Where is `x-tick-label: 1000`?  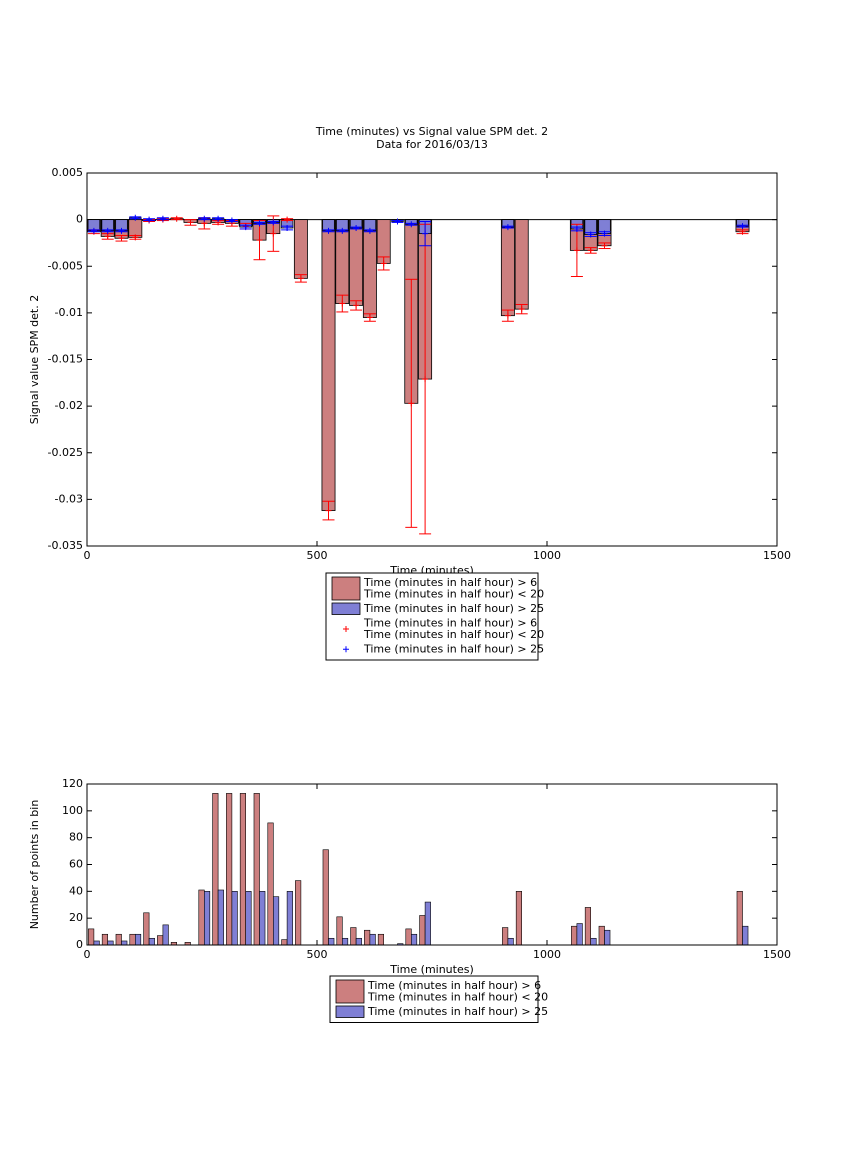 x-tick-label: 1000 is located at coordinates (547, 954).